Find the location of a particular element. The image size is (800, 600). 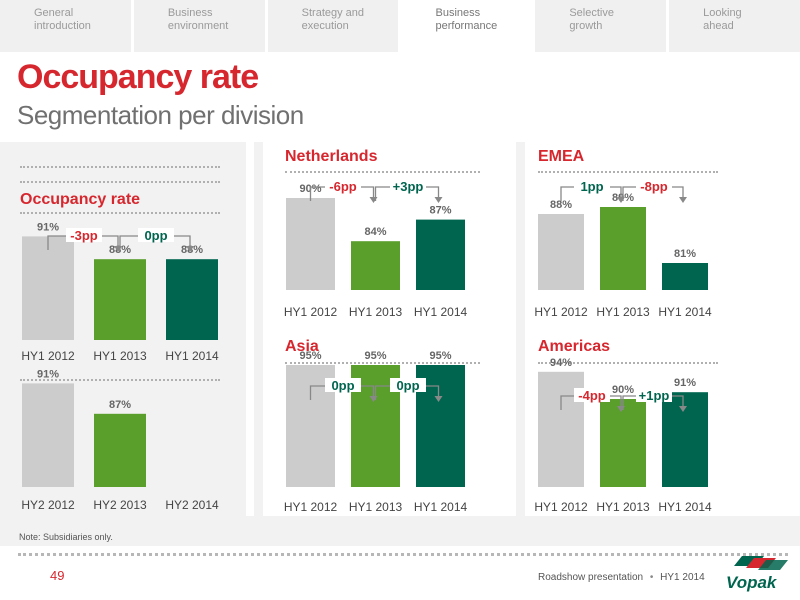

nav-tab-looking-ahead: Looking ahead is located at coordinates (734, 26).